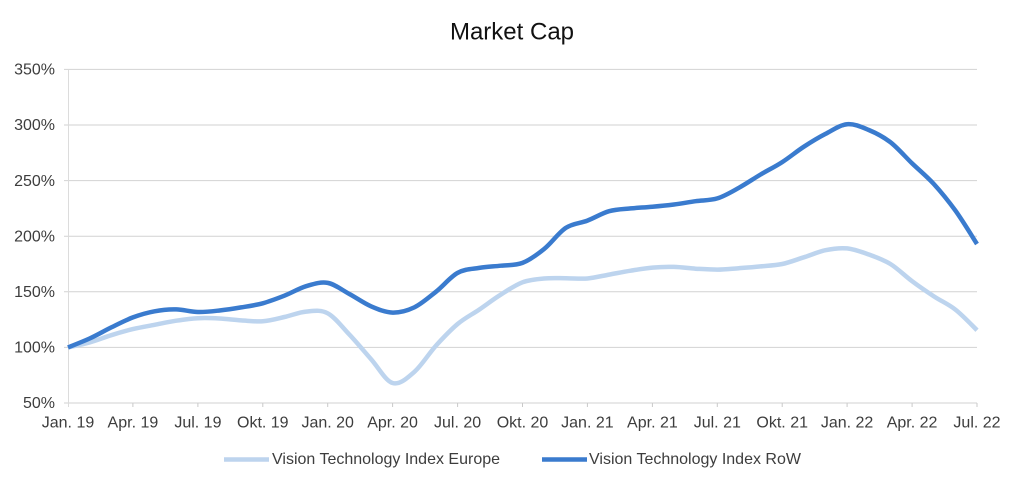 This screenshot has width=1024, height=487. I want to click on svg-text: Market Cap, so click(512, 32).